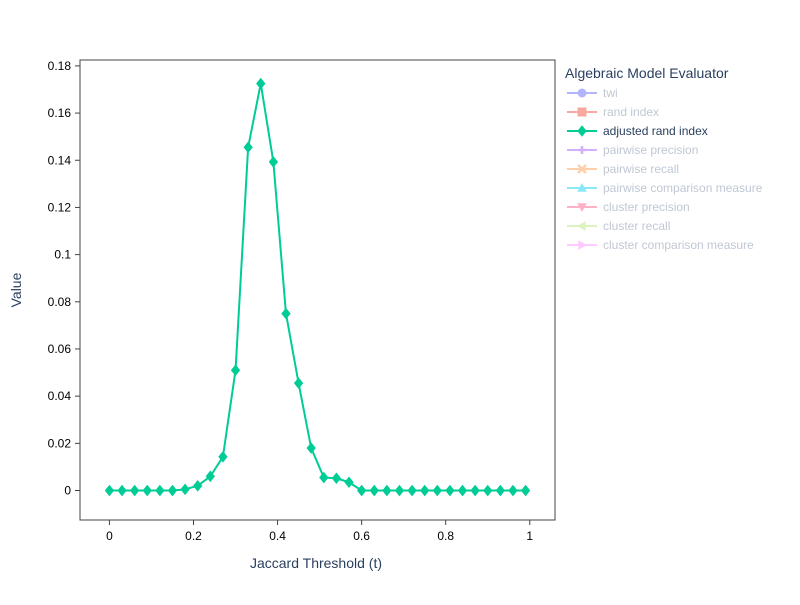 This screenshot has width=800, height=605. Describe the element at coordinates (316, 563) in the screenshot. I see `x-axis-title: Jaccard Threshold (t)` at that location.